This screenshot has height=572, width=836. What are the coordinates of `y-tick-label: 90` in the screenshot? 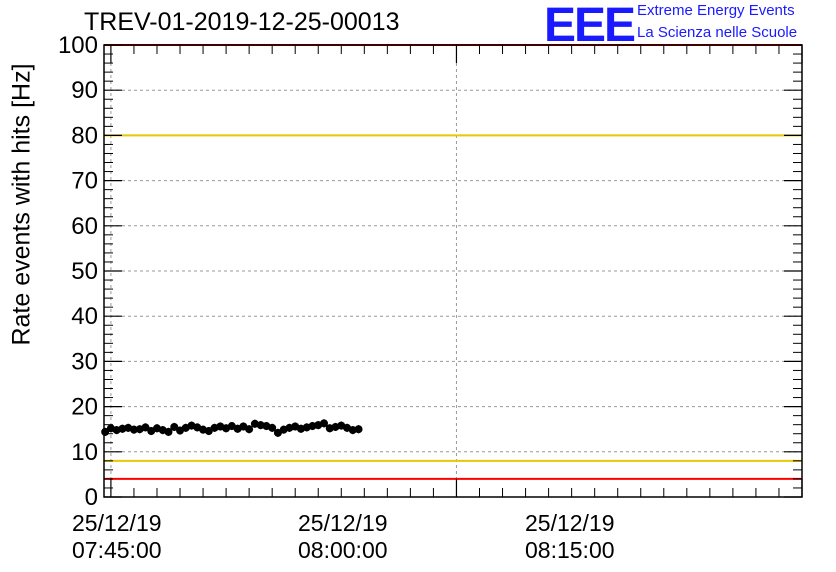 It's located at (84, 90).